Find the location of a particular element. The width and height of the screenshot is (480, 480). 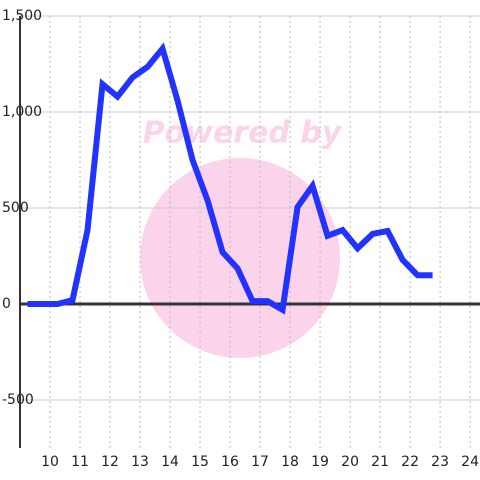

x-tick-label: 13 is located at coordinates (140, 462).